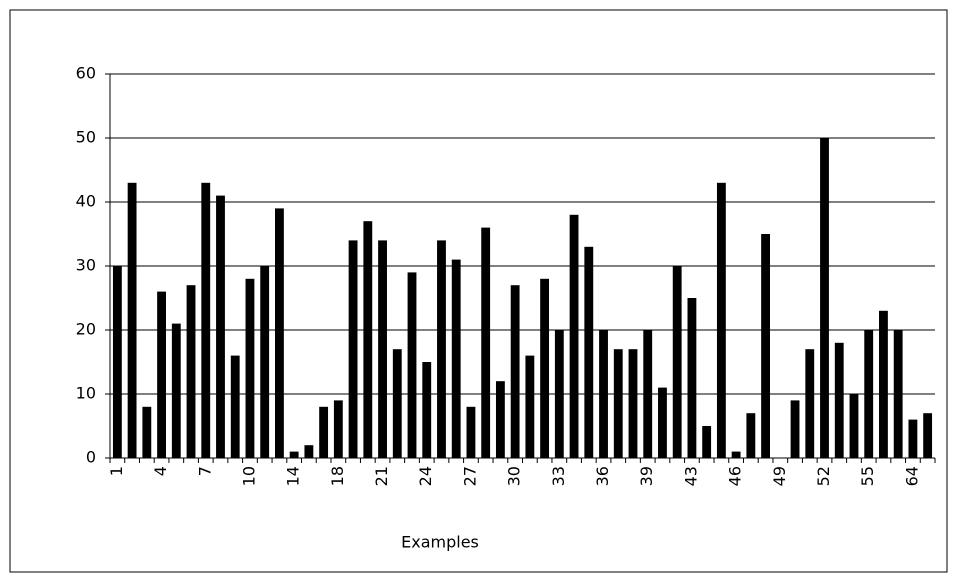  Describe the element at coordinates (735, 476) in the screenshot. I see `x-tick-label: 46` at that location.